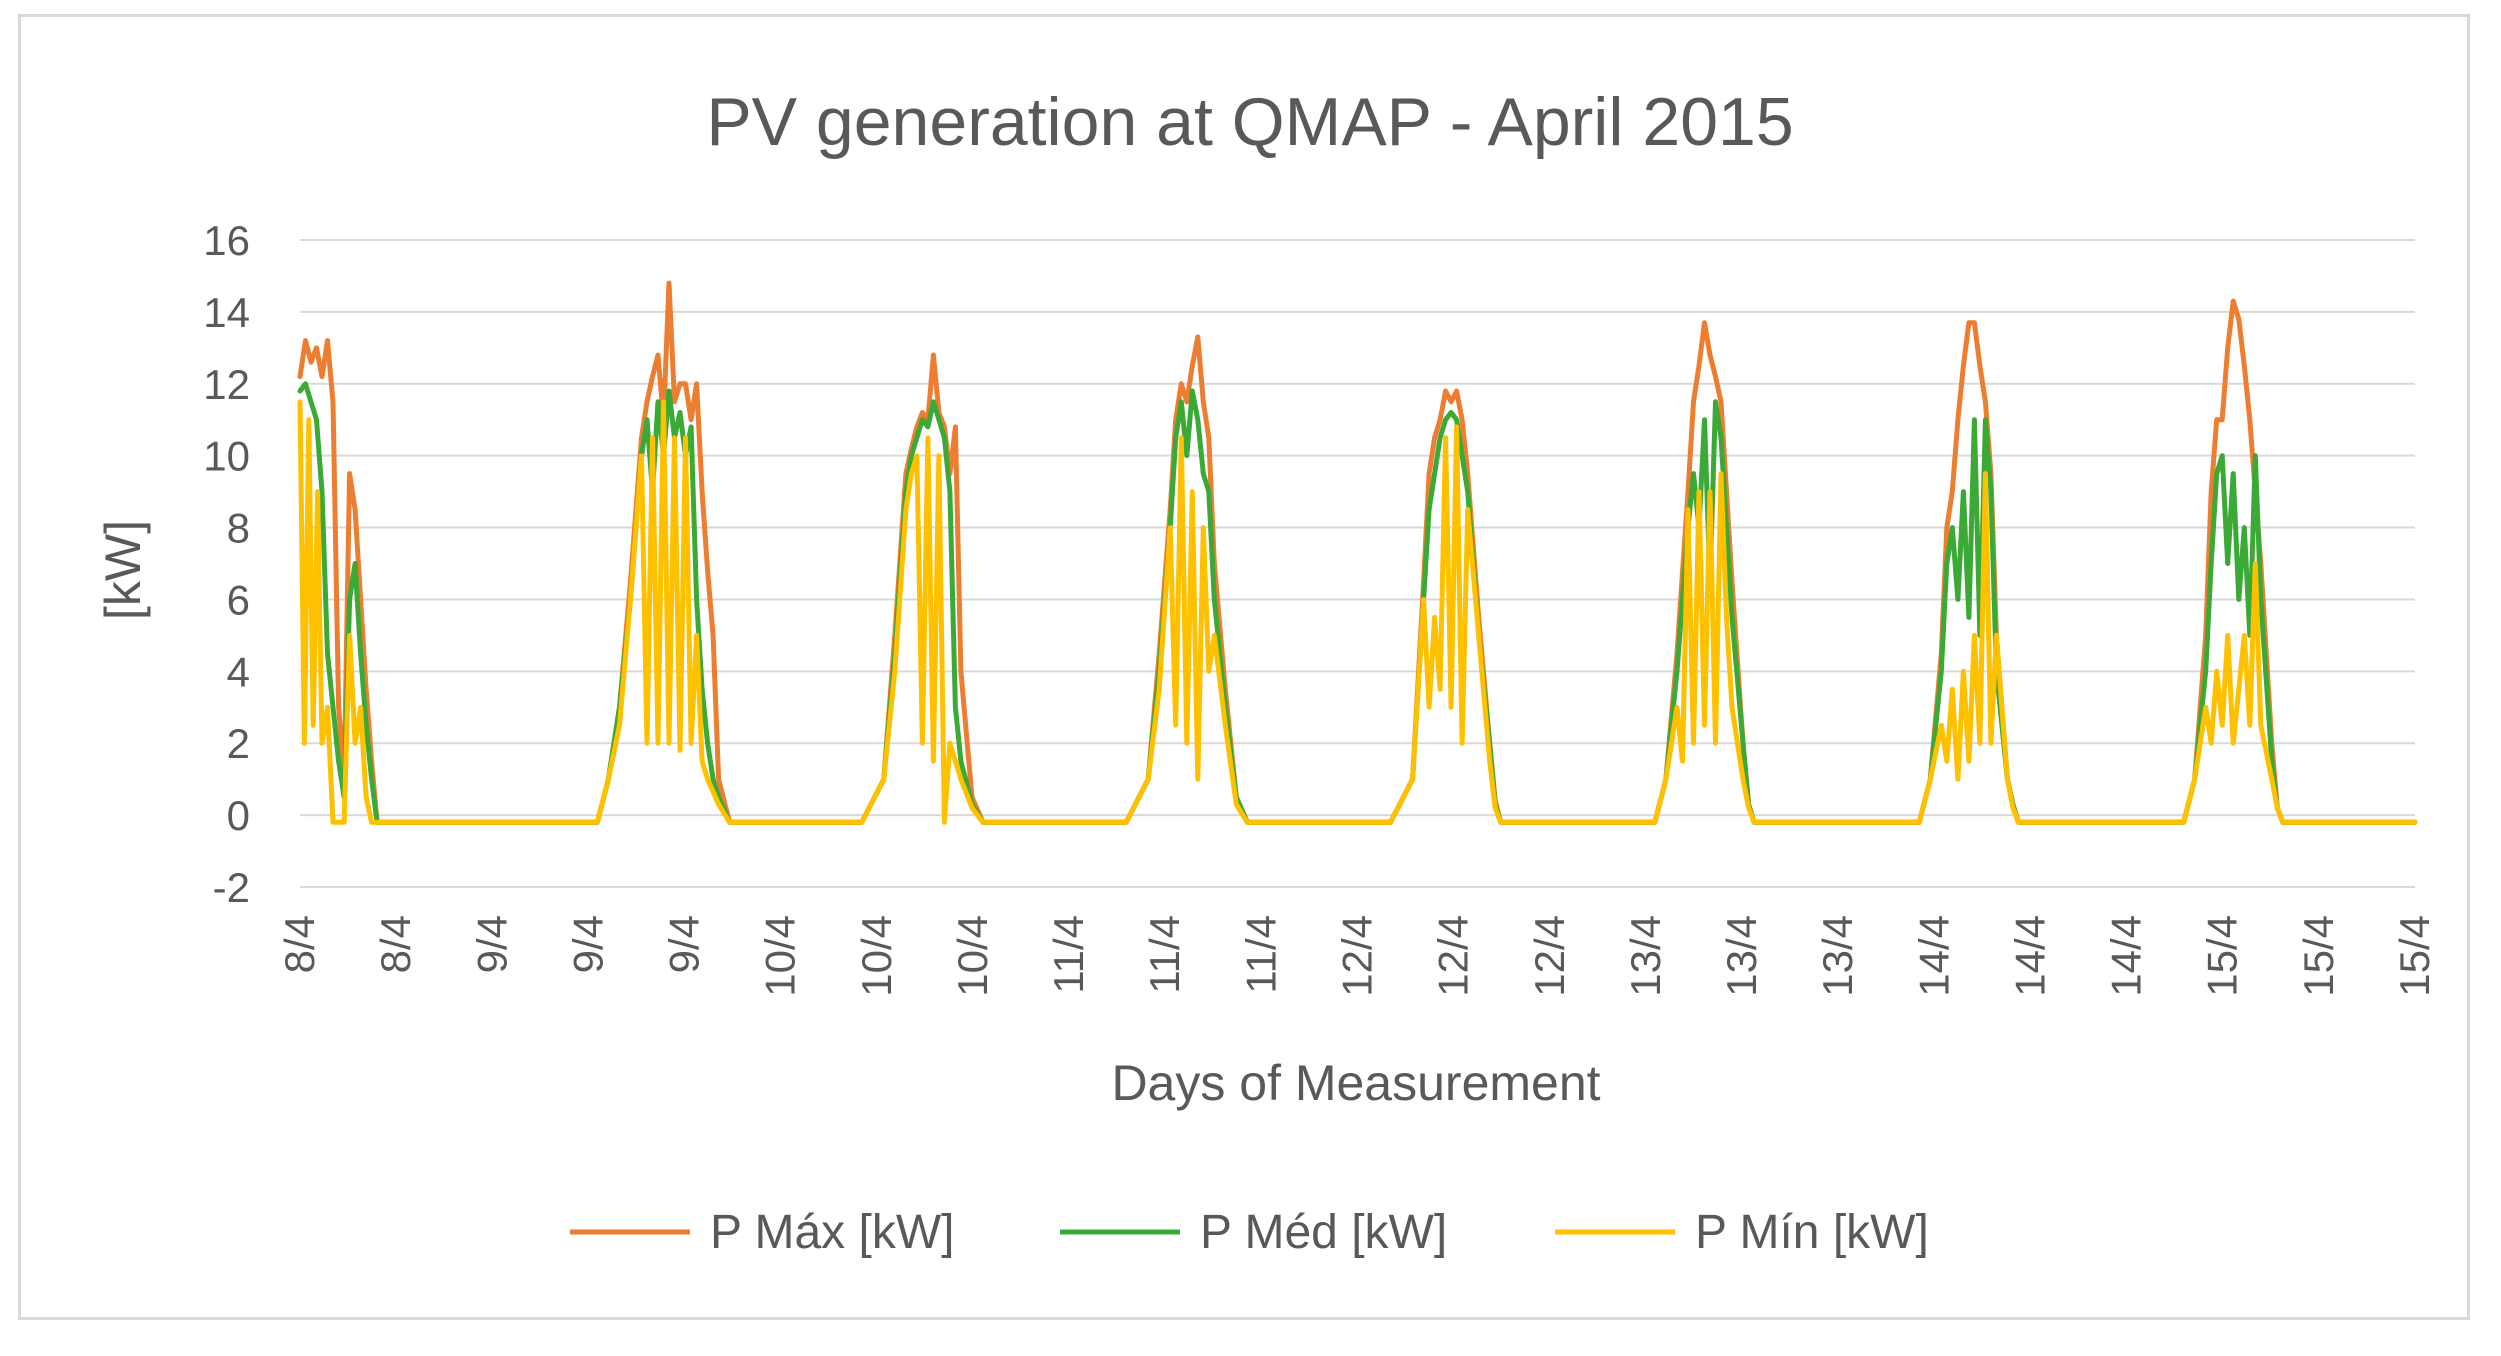  What do you see at coordinates (1812, 1232) in the screenshot?
I see `legend-label: P Mín [kW]` at bounding box center [1812, 1232].